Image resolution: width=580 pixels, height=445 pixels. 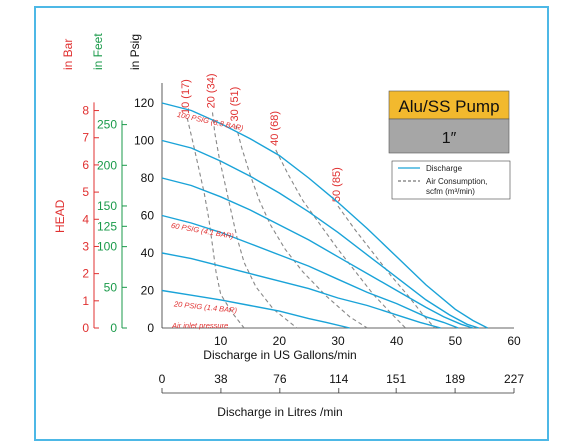 I want to click on bar-tick-label: 7, so click(x=85, y=138).